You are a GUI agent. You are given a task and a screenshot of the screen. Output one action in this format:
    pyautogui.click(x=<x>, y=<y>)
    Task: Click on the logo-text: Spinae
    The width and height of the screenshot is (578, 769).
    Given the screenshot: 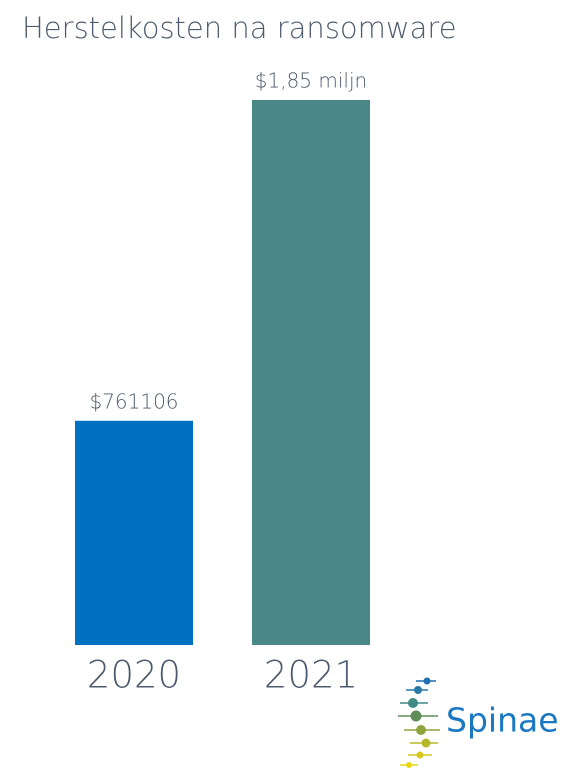 What is the action you would take?
    pyautogui.click(x=502, y=720)
    